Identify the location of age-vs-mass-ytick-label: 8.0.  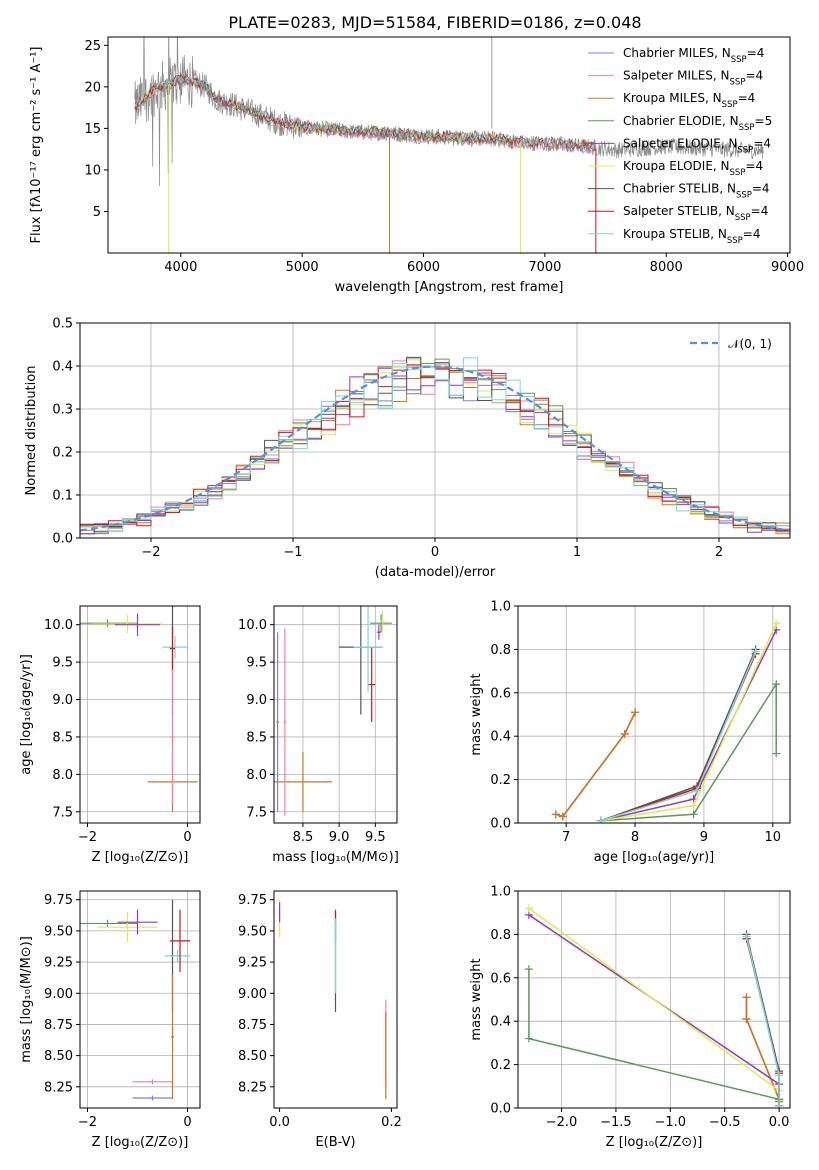
(256, 775).